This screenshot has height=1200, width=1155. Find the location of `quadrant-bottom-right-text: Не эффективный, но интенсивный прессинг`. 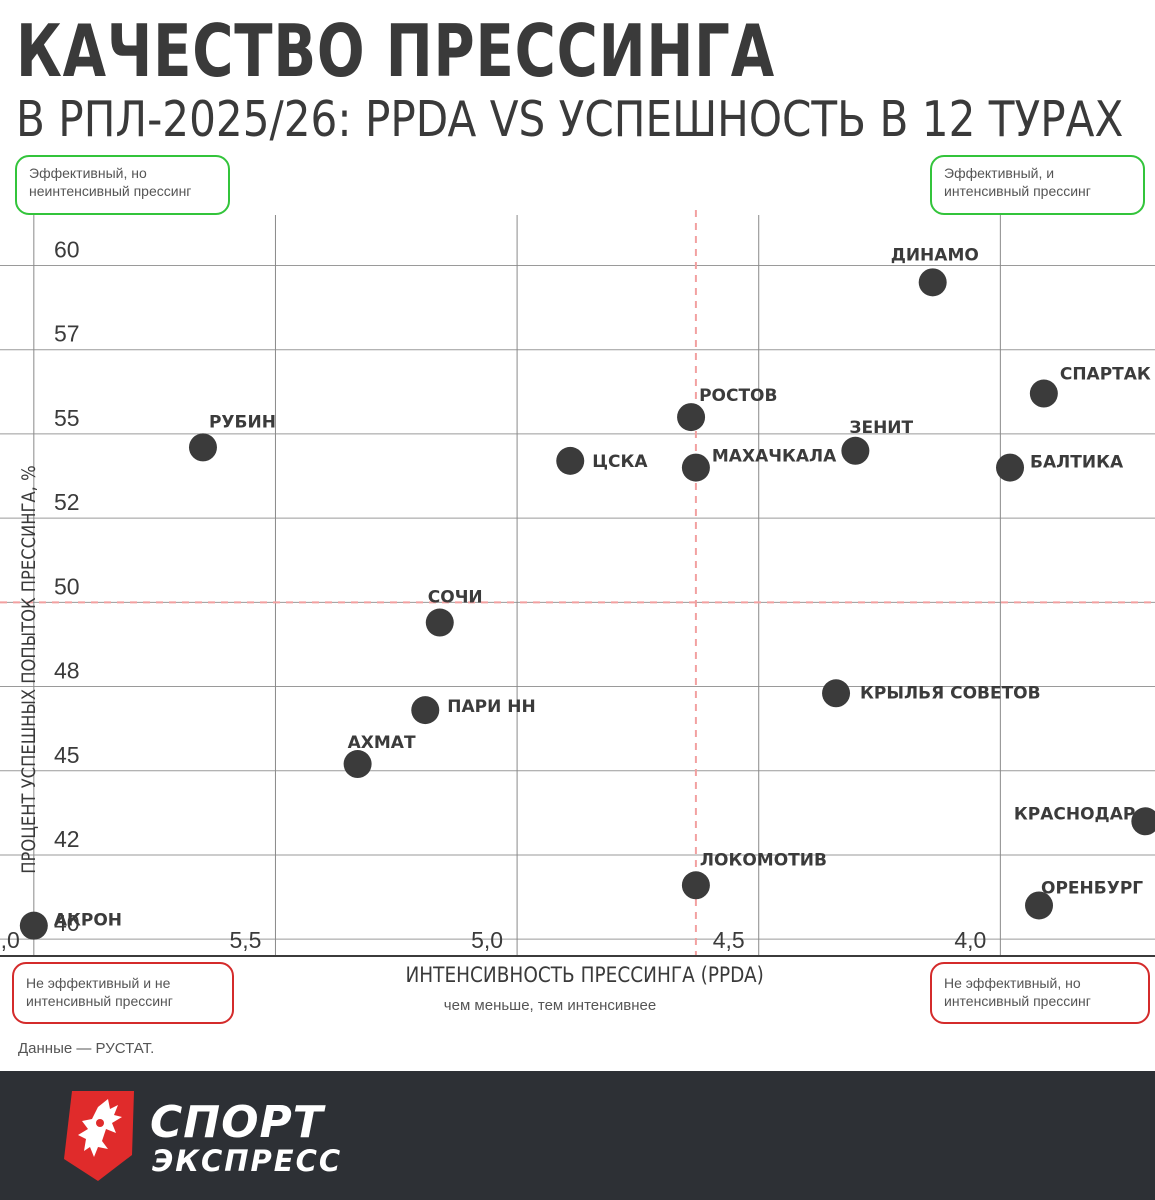

quadrant-bottom-right-text: Не эффективный, но интенсивный прессинг is located at coordinates (1017, 992).